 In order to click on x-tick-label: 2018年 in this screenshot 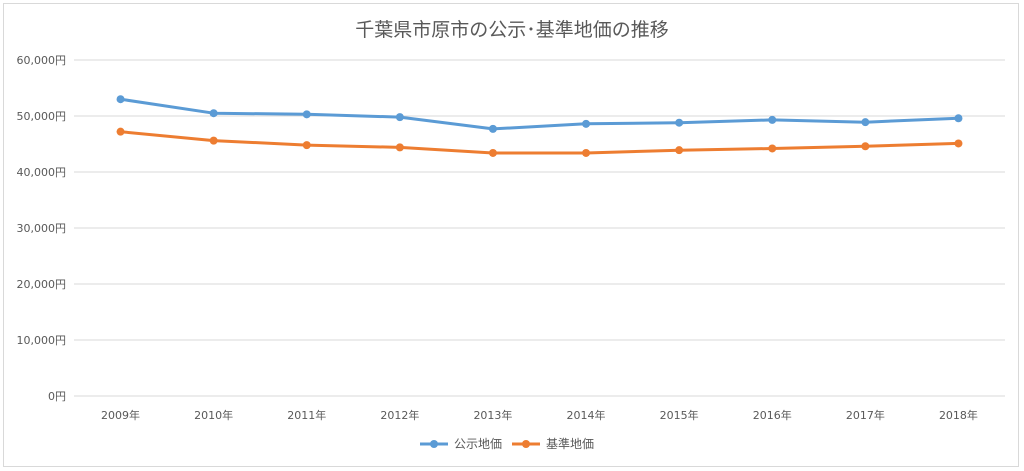, I will do `click(958, 415)`.